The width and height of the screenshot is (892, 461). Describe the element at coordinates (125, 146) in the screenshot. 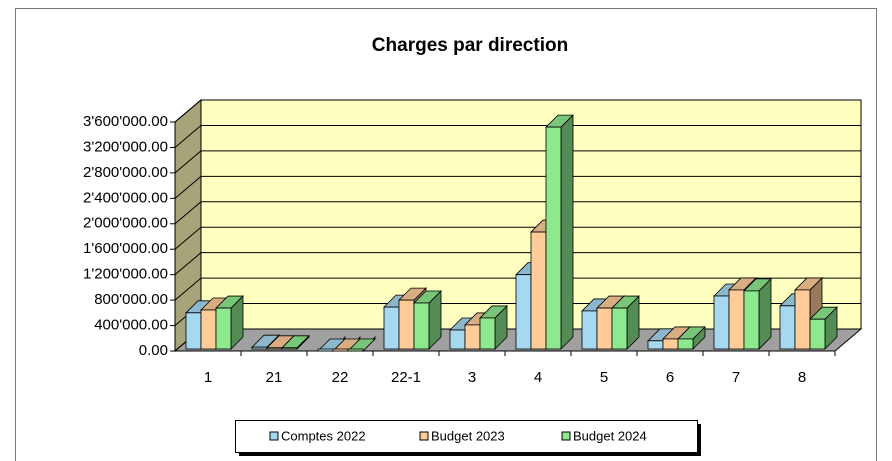

I see `y-tick-label: 3'200'000.00` at that location.